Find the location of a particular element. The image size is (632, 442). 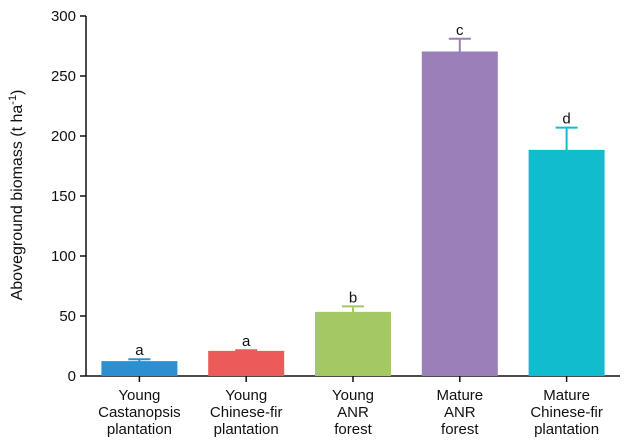

y-tick-label: 0 is located at coordinates (72, 376).